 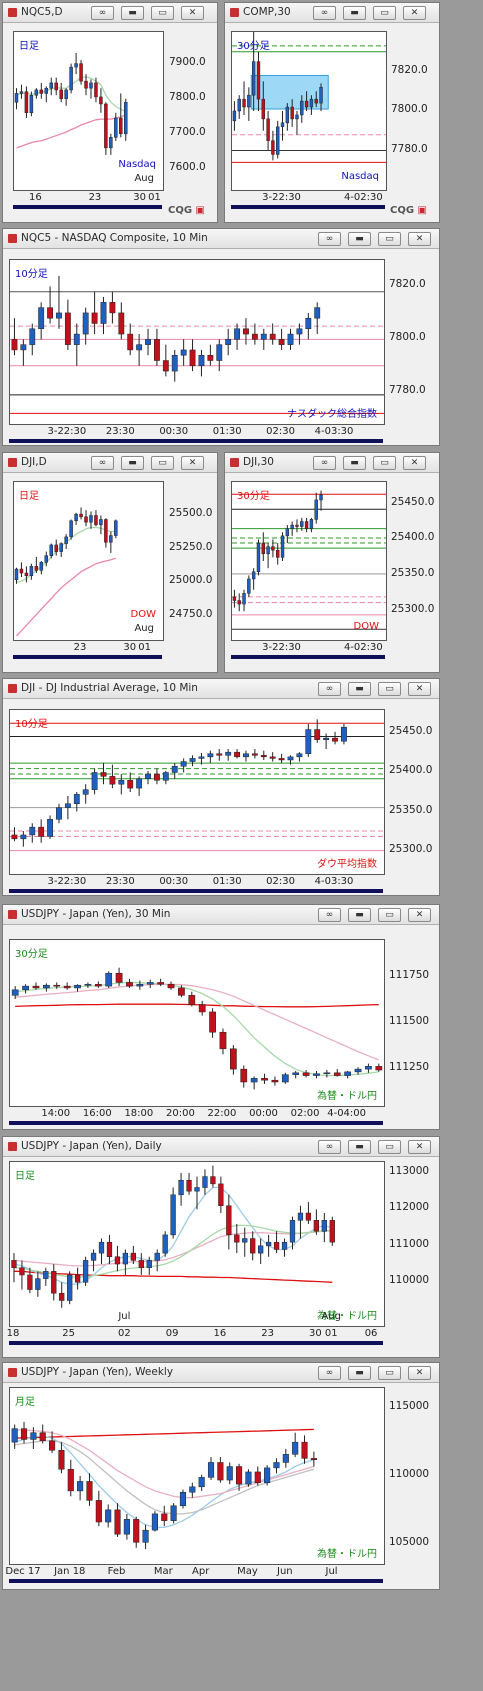 I want to click on titlebar: USDJPY - Japan (Yen), 30 Min ∞ ▬ ▭ ✕, so click(x=221, y=915).